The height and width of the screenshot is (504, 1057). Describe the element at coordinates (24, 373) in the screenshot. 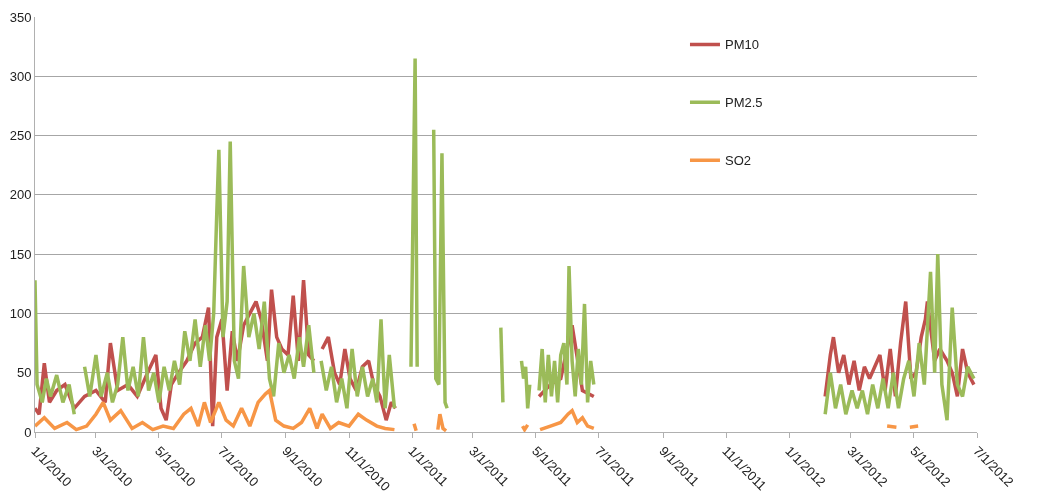

I see `y-tick-label: 50` at that location.